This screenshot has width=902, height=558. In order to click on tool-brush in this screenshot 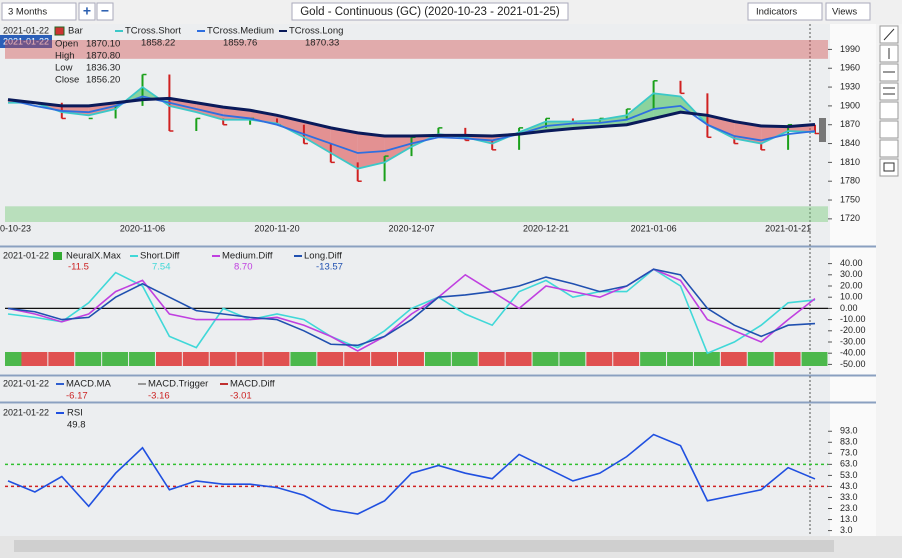, I will do `click(889, 110)`.